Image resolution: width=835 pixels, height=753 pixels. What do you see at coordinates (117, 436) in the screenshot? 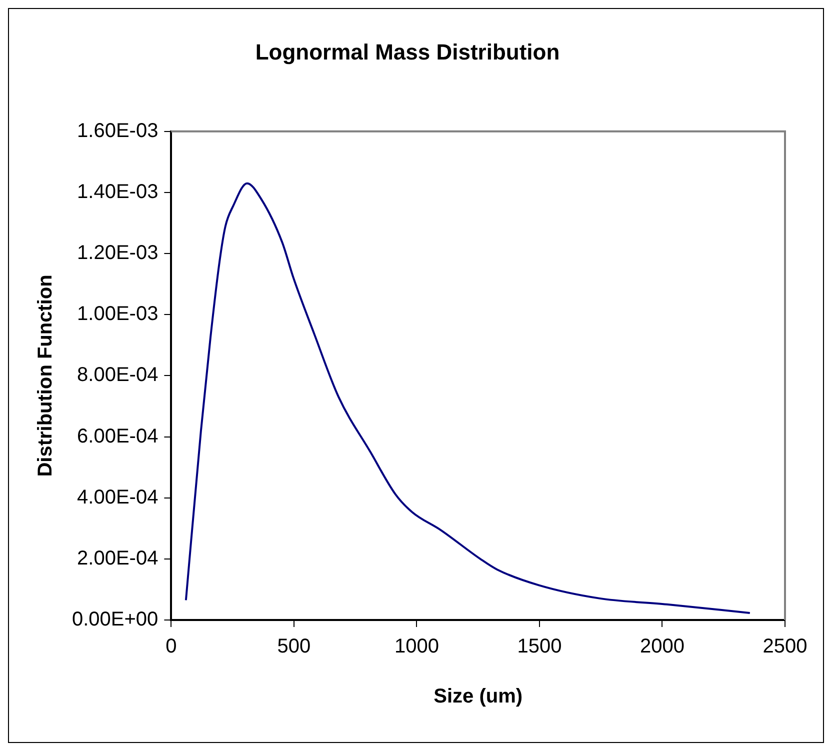
I see `y-tick-label: 6.00E-04` at bounding box center [117, 436].